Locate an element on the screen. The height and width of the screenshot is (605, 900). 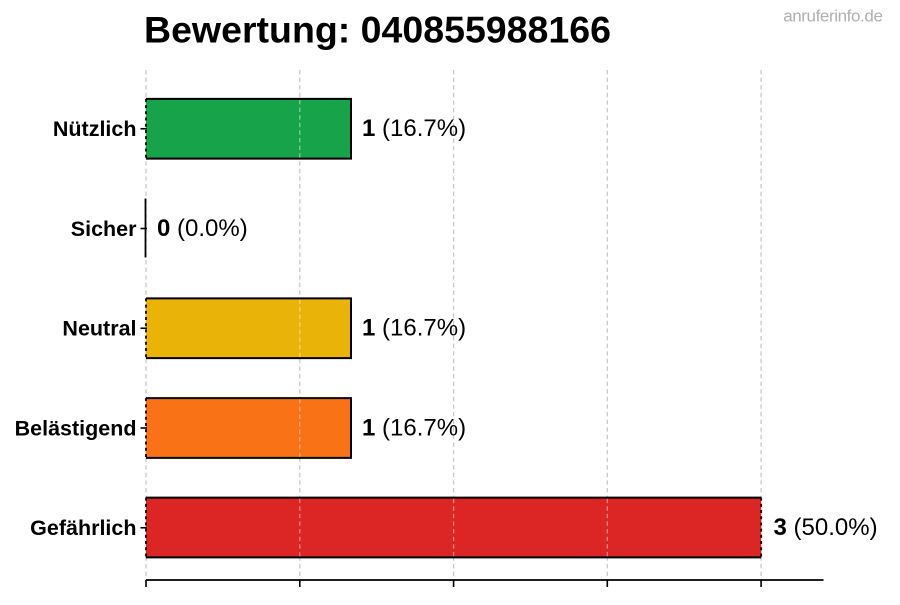
svg-text: Sicher is located at coordinates (104, 229).